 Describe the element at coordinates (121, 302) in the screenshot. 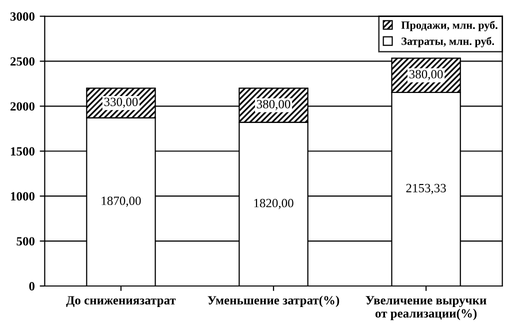

I see `x-tick-label: До снижениязатрат` at that location.